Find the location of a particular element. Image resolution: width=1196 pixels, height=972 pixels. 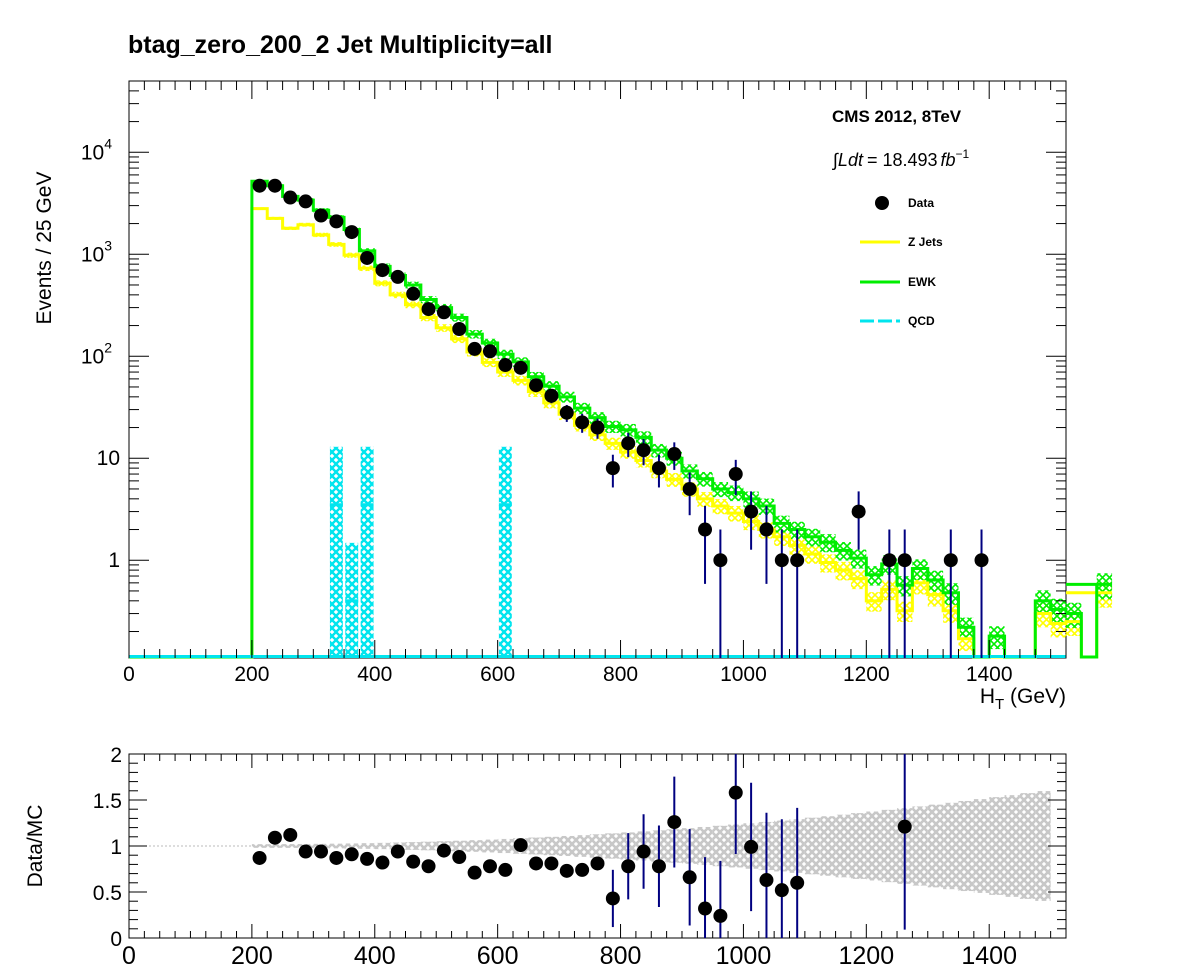

y-tick-exponent: 3 is located at coordinates (108, 245).